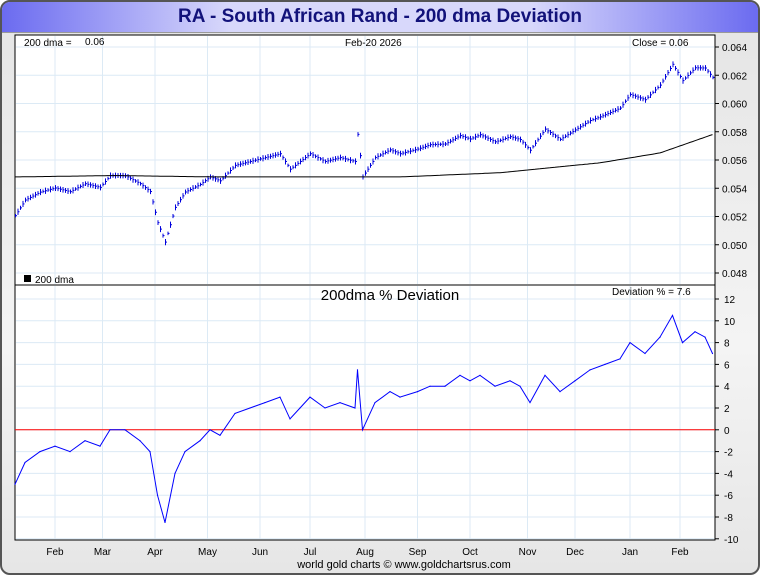 The width and height of the screenshot is (760, 575). I want to click on deviation-y-tick-label: -4, so click(728, 474).